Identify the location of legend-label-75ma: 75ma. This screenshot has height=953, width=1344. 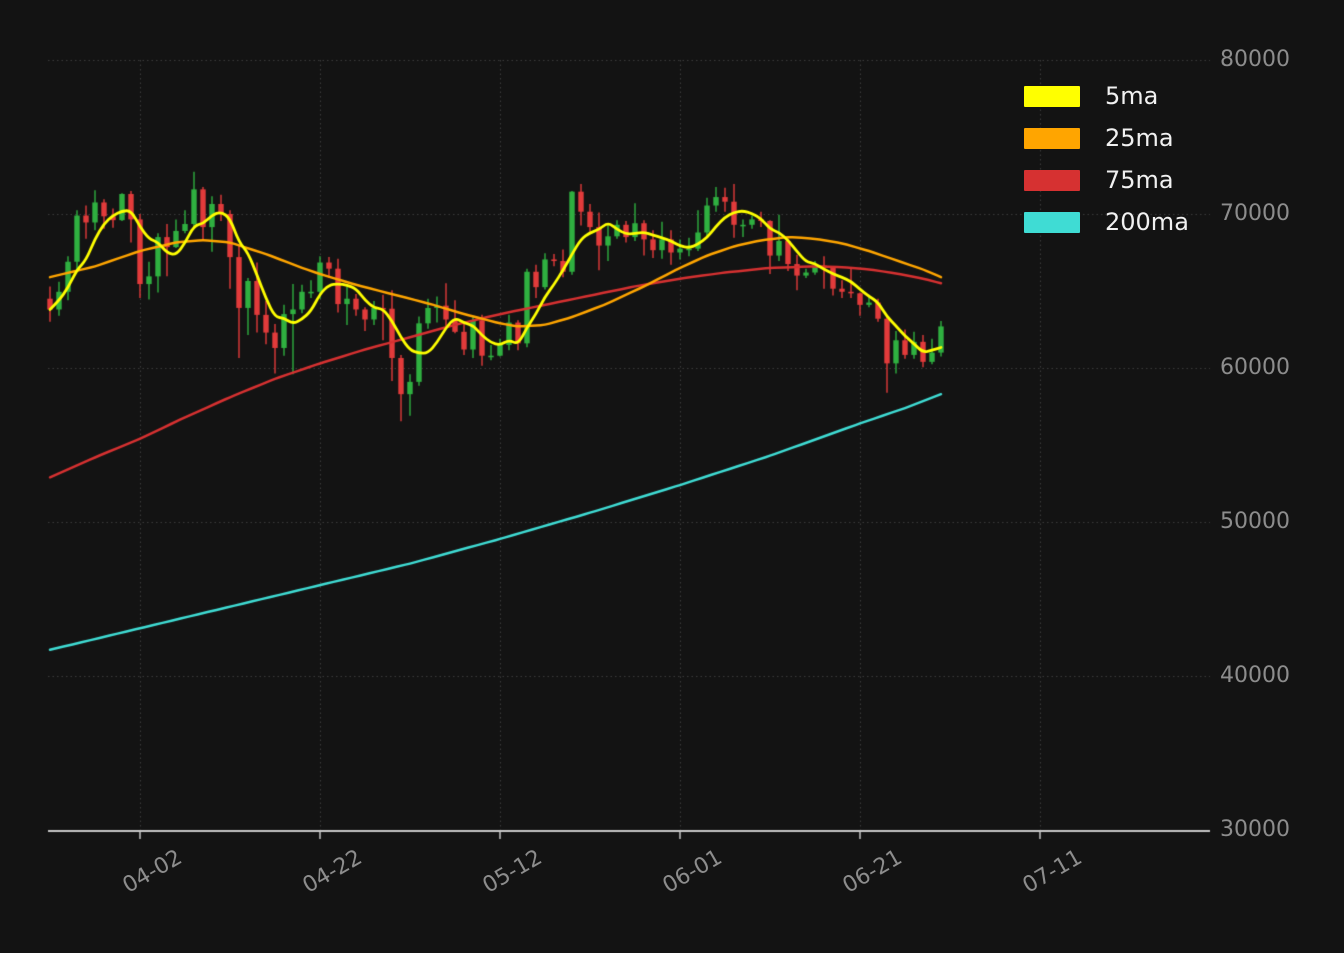
(1139, 180).